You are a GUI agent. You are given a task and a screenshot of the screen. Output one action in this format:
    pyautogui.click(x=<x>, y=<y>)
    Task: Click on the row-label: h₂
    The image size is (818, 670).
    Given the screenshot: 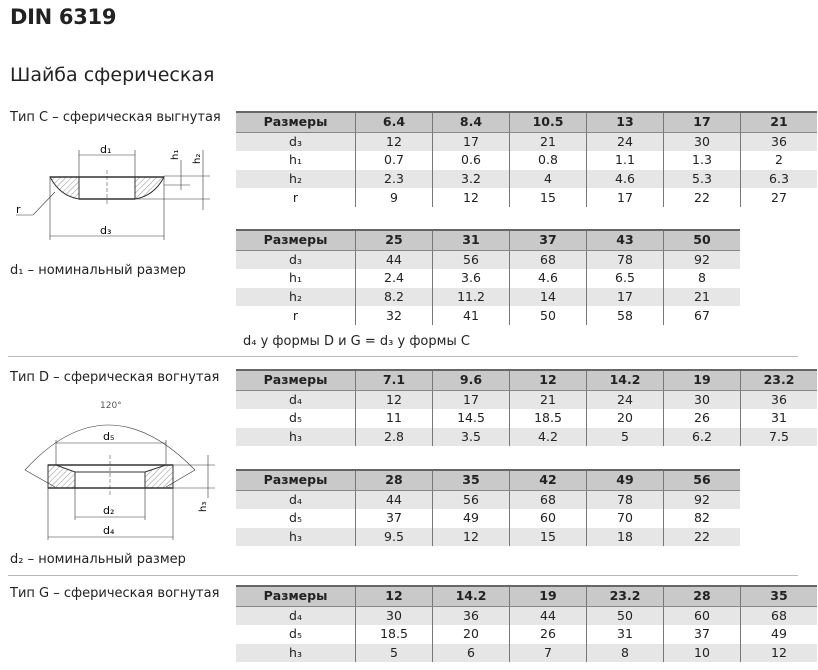 What is the action you would take?
    pyautogui.click(x=296, y=179)
    